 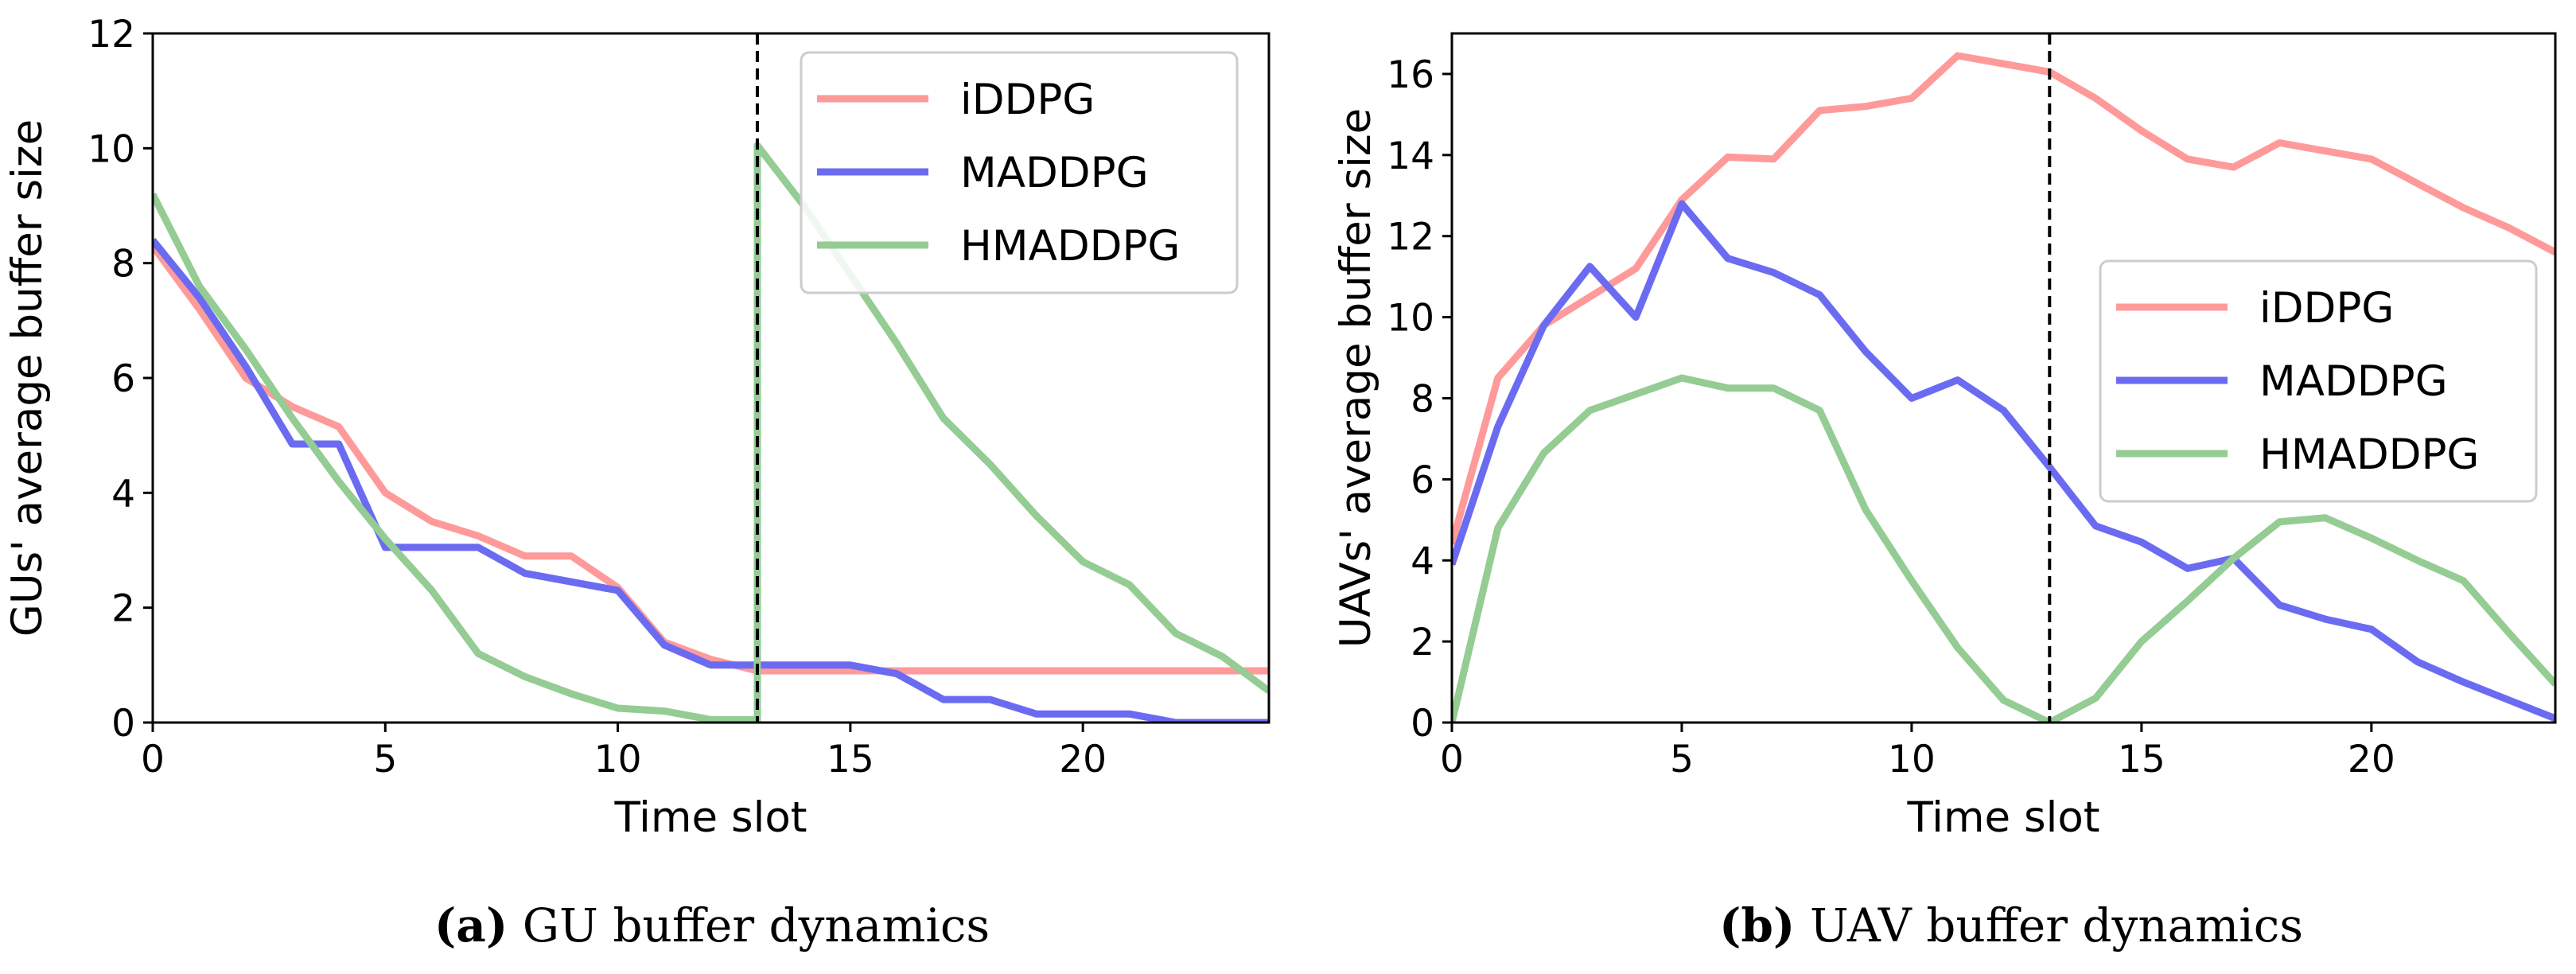 I want to click on y-tick-label: 16, so click(x=1411, y=75).